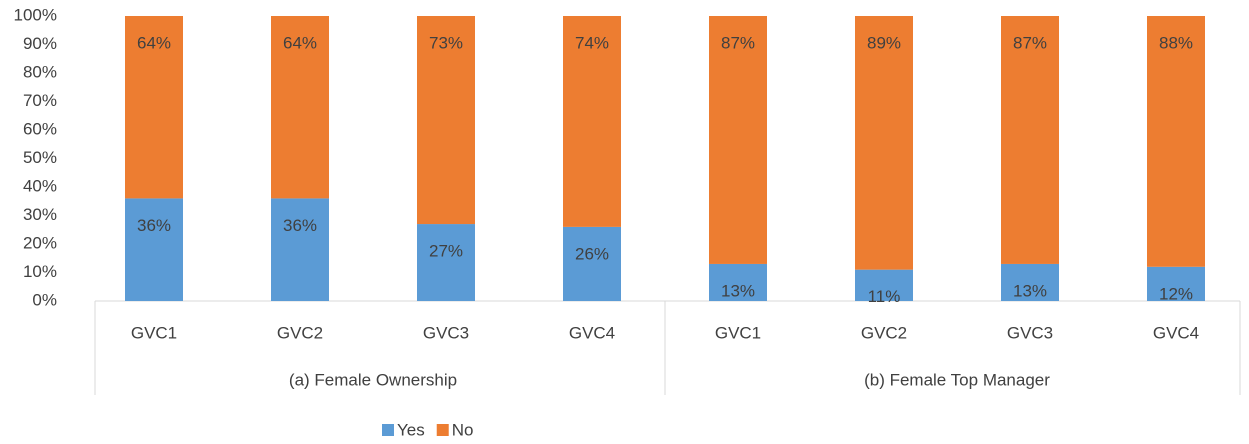 This screenshot has width=1249, height=444. Describe the element at coordinates (35, 14) in the screenshot. I see `y-tick-label: 100%` at that location.